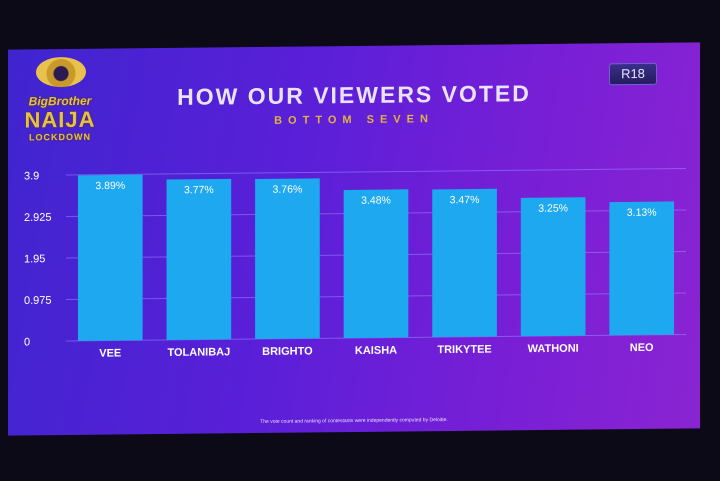 The height and width of the screenshot is (481, 720). I want to click on x-tick-label: KAISHA, so click(376, 351).